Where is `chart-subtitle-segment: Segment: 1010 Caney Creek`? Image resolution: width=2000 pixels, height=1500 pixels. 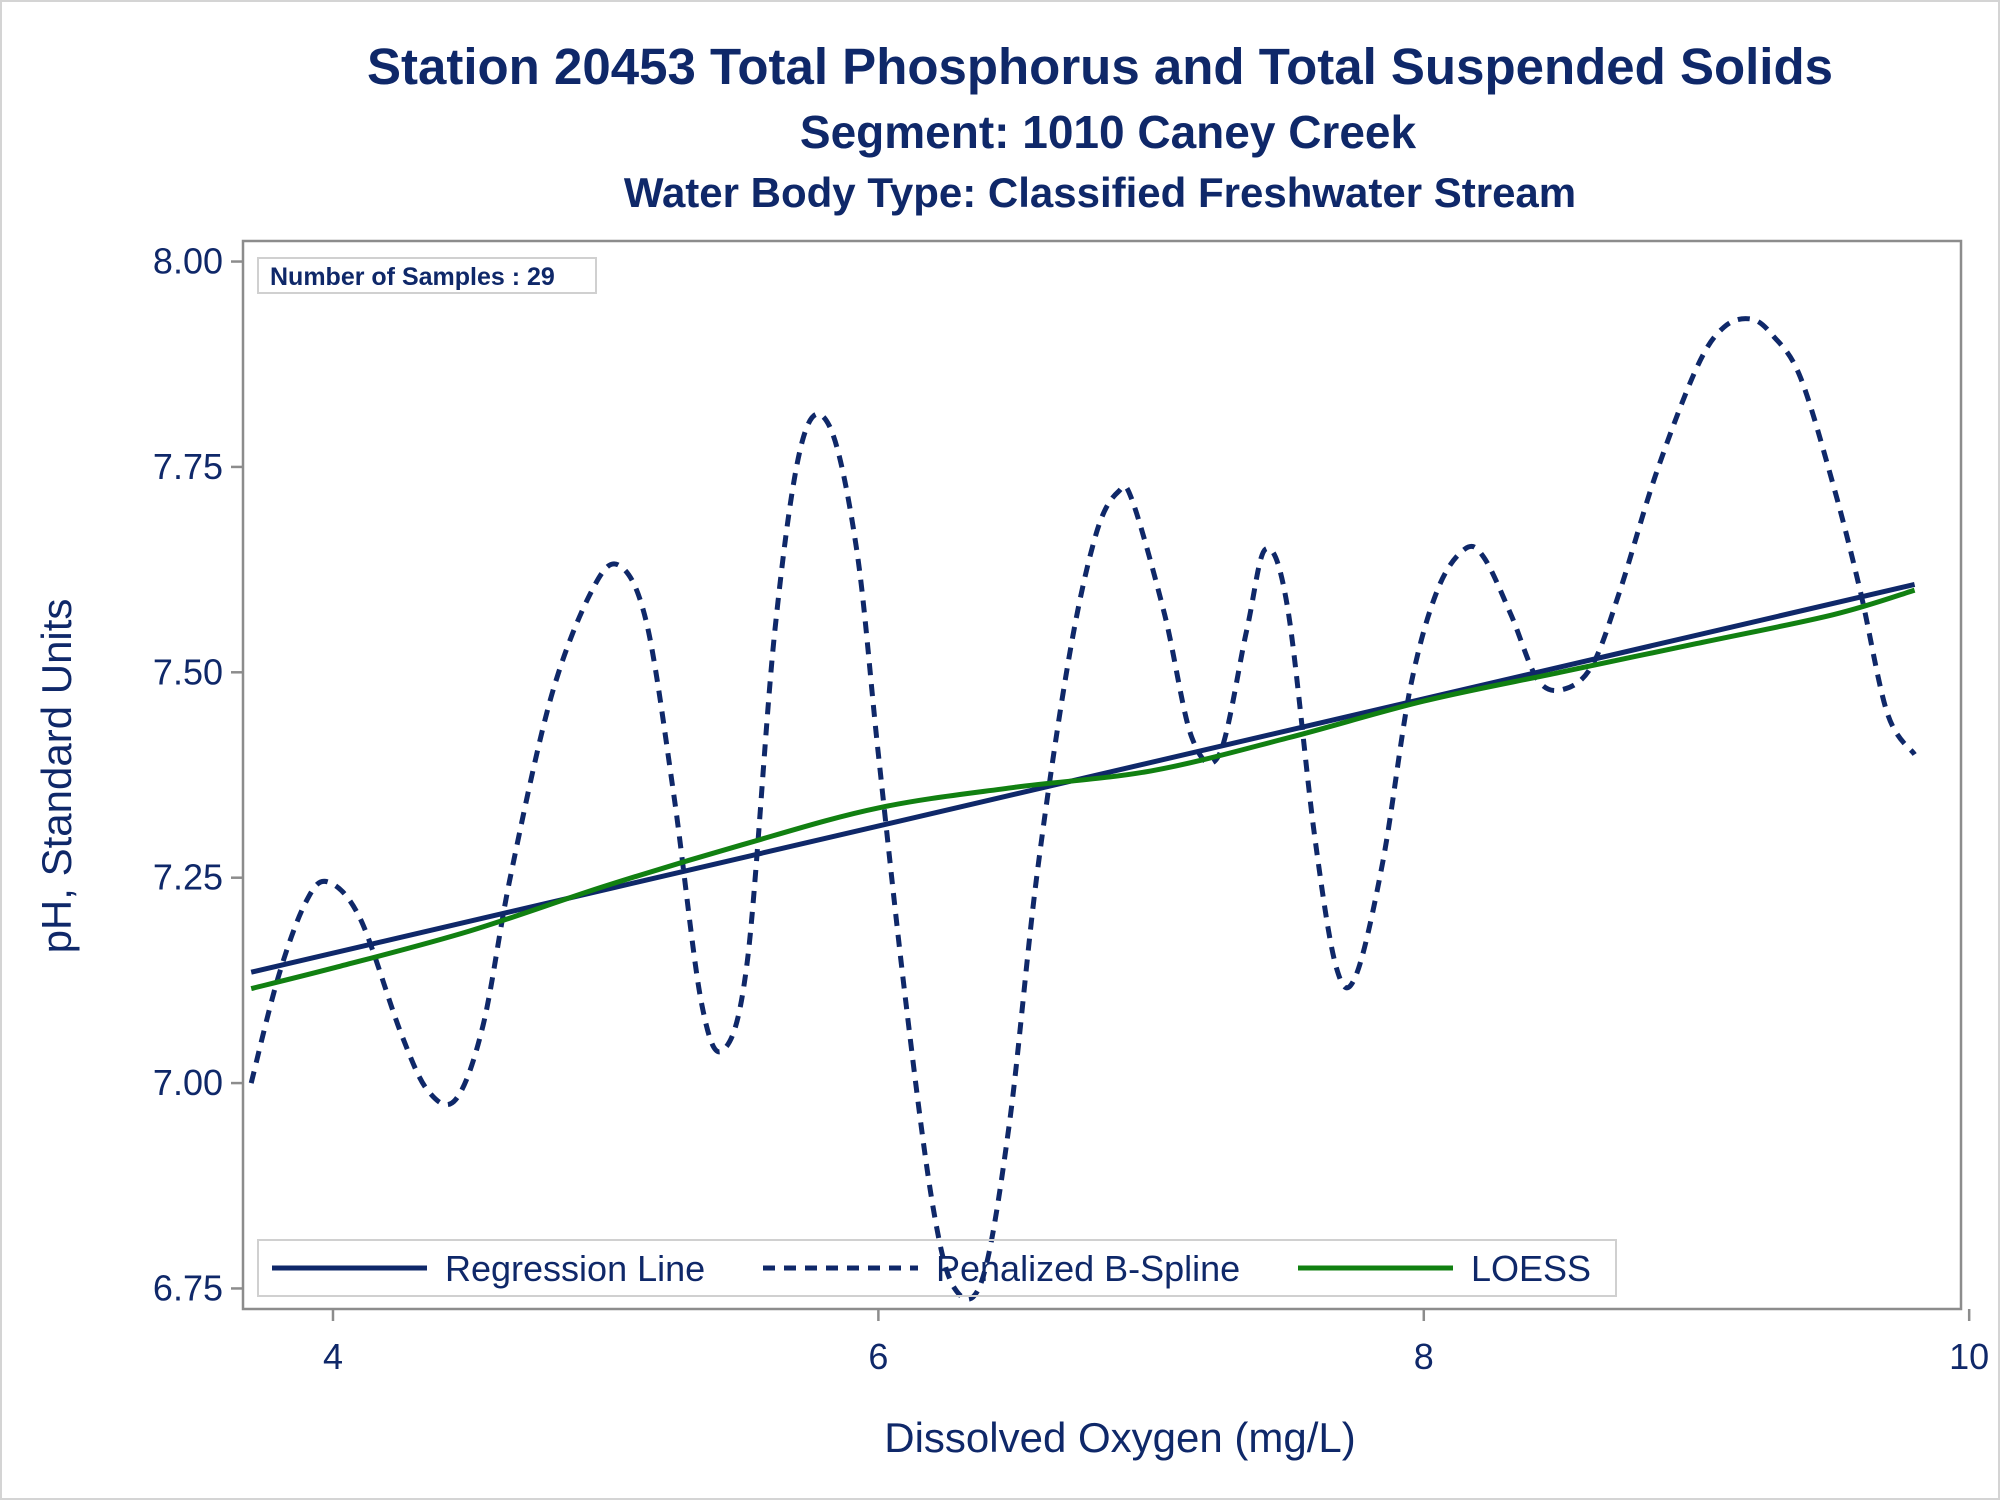 chart-subtitle-segment: Segment: 1010 Caney Creek is located at coordinates (1108, 132).